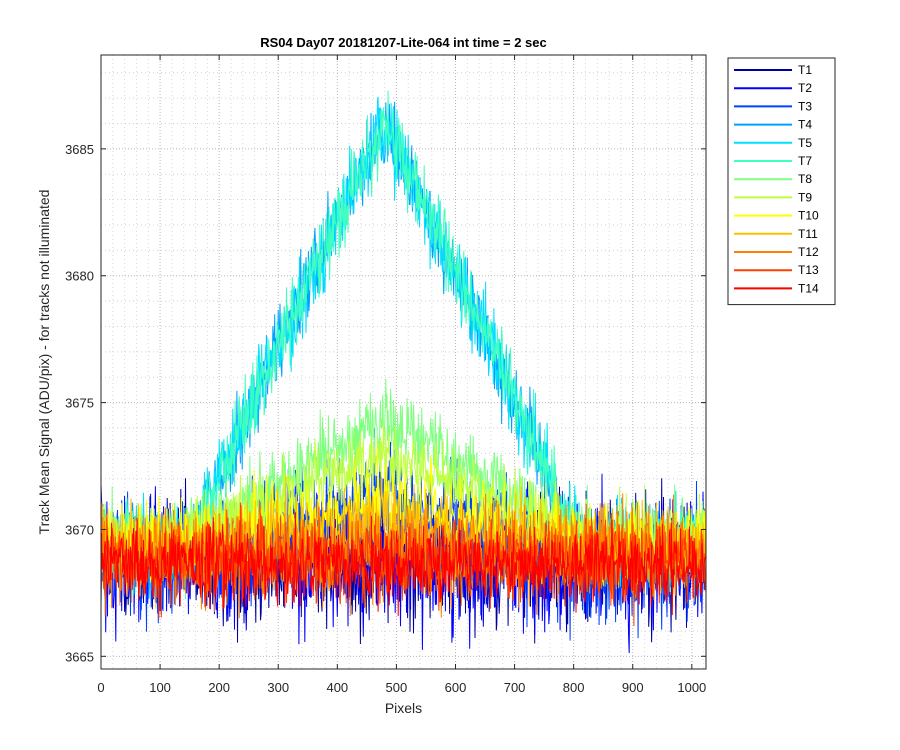 The height and width of the screenshot is (750, 900). I want to click on y-tick-label: 3680, so click(79, 276).